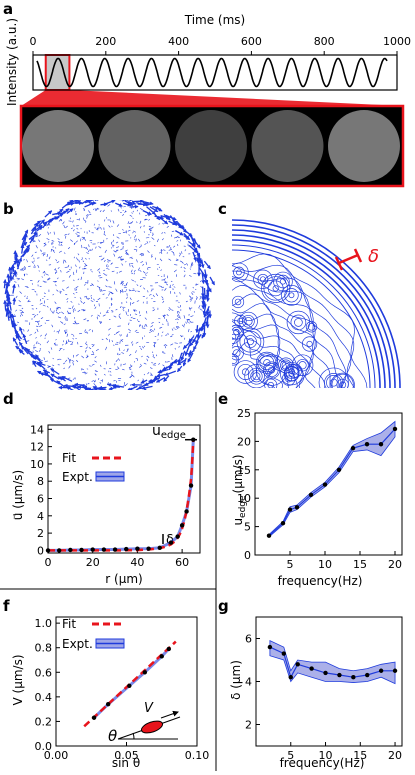 This screenshot has width=415, height=775. What do you see at coordinates (360, 564) in the screenshot?
I see `x-tick-label: 15` at bounding box center [360, 564].